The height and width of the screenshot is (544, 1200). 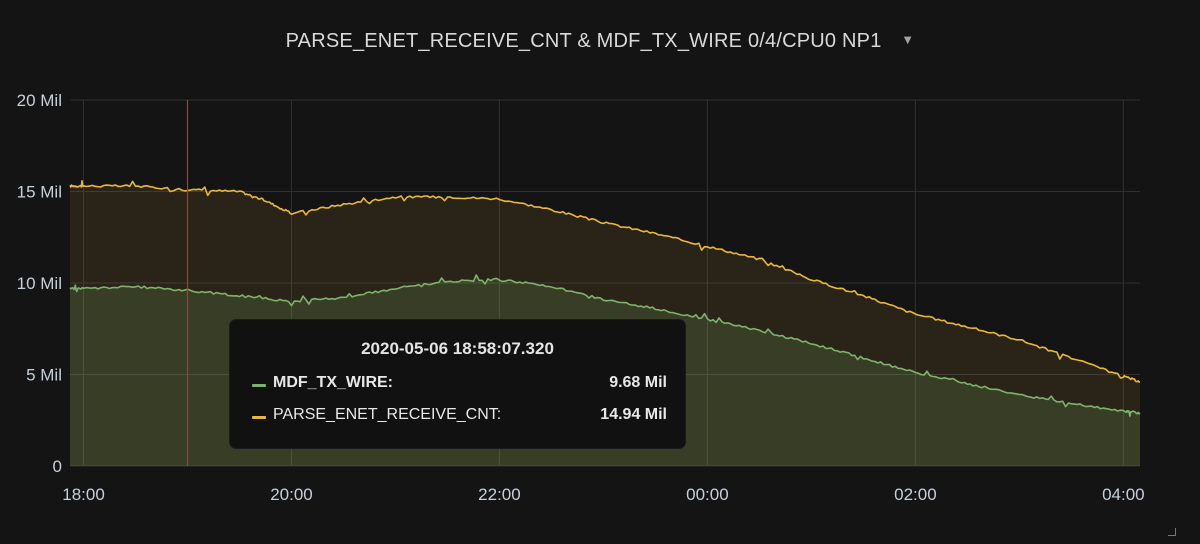 I want to click on y-tick-label: 10 Mil, so click(x=39, y=283).